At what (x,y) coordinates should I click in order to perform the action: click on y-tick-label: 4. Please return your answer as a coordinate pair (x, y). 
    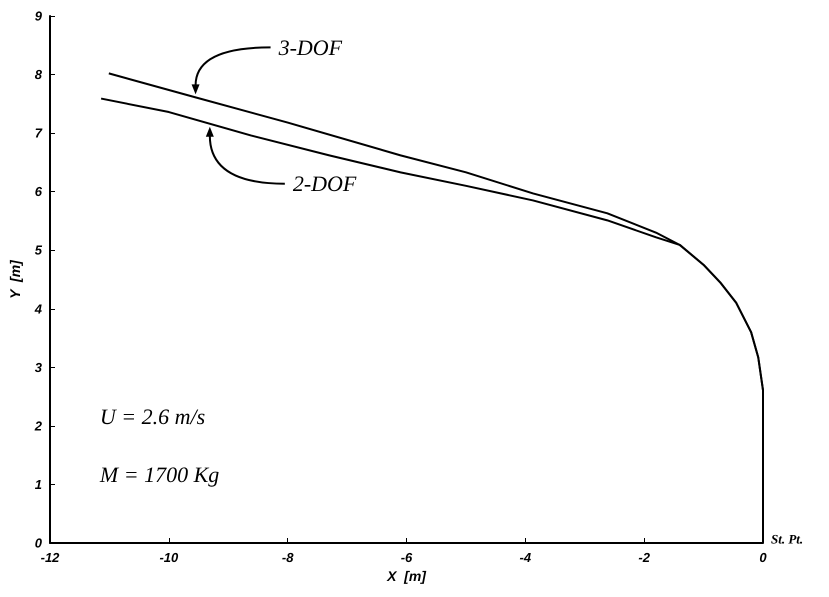
    Looking at the image, I should click on (38, 308).